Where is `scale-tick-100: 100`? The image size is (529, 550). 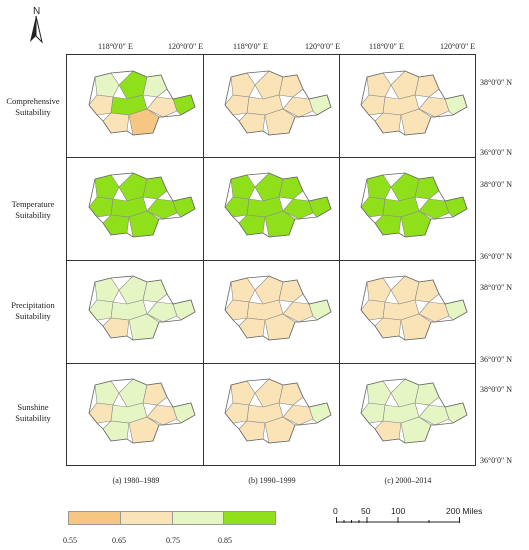
scale-tick-100: 100 is located at coordinates (398, 511).